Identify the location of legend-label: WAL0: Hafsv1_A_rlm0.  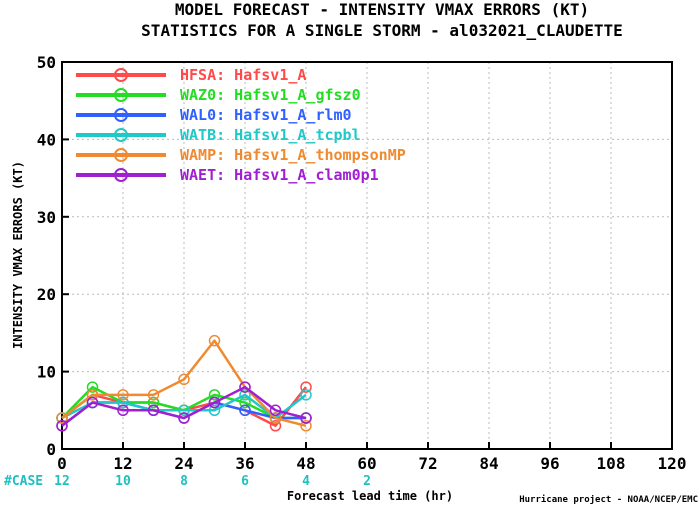
(266, 115).